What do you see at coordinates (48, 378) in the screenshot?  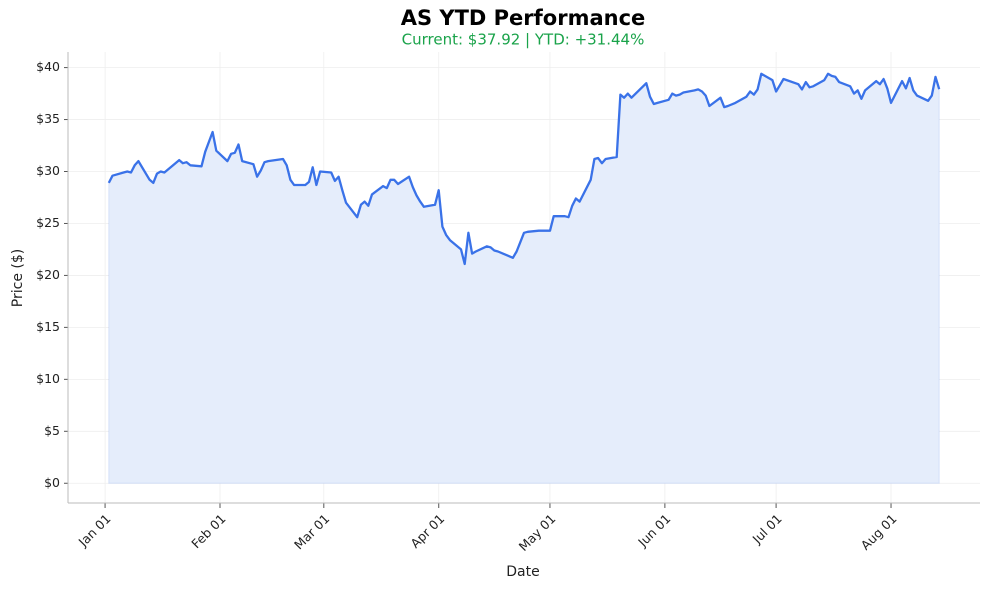 I see `y-tick-label: $10` at bounding box center [48, 378].